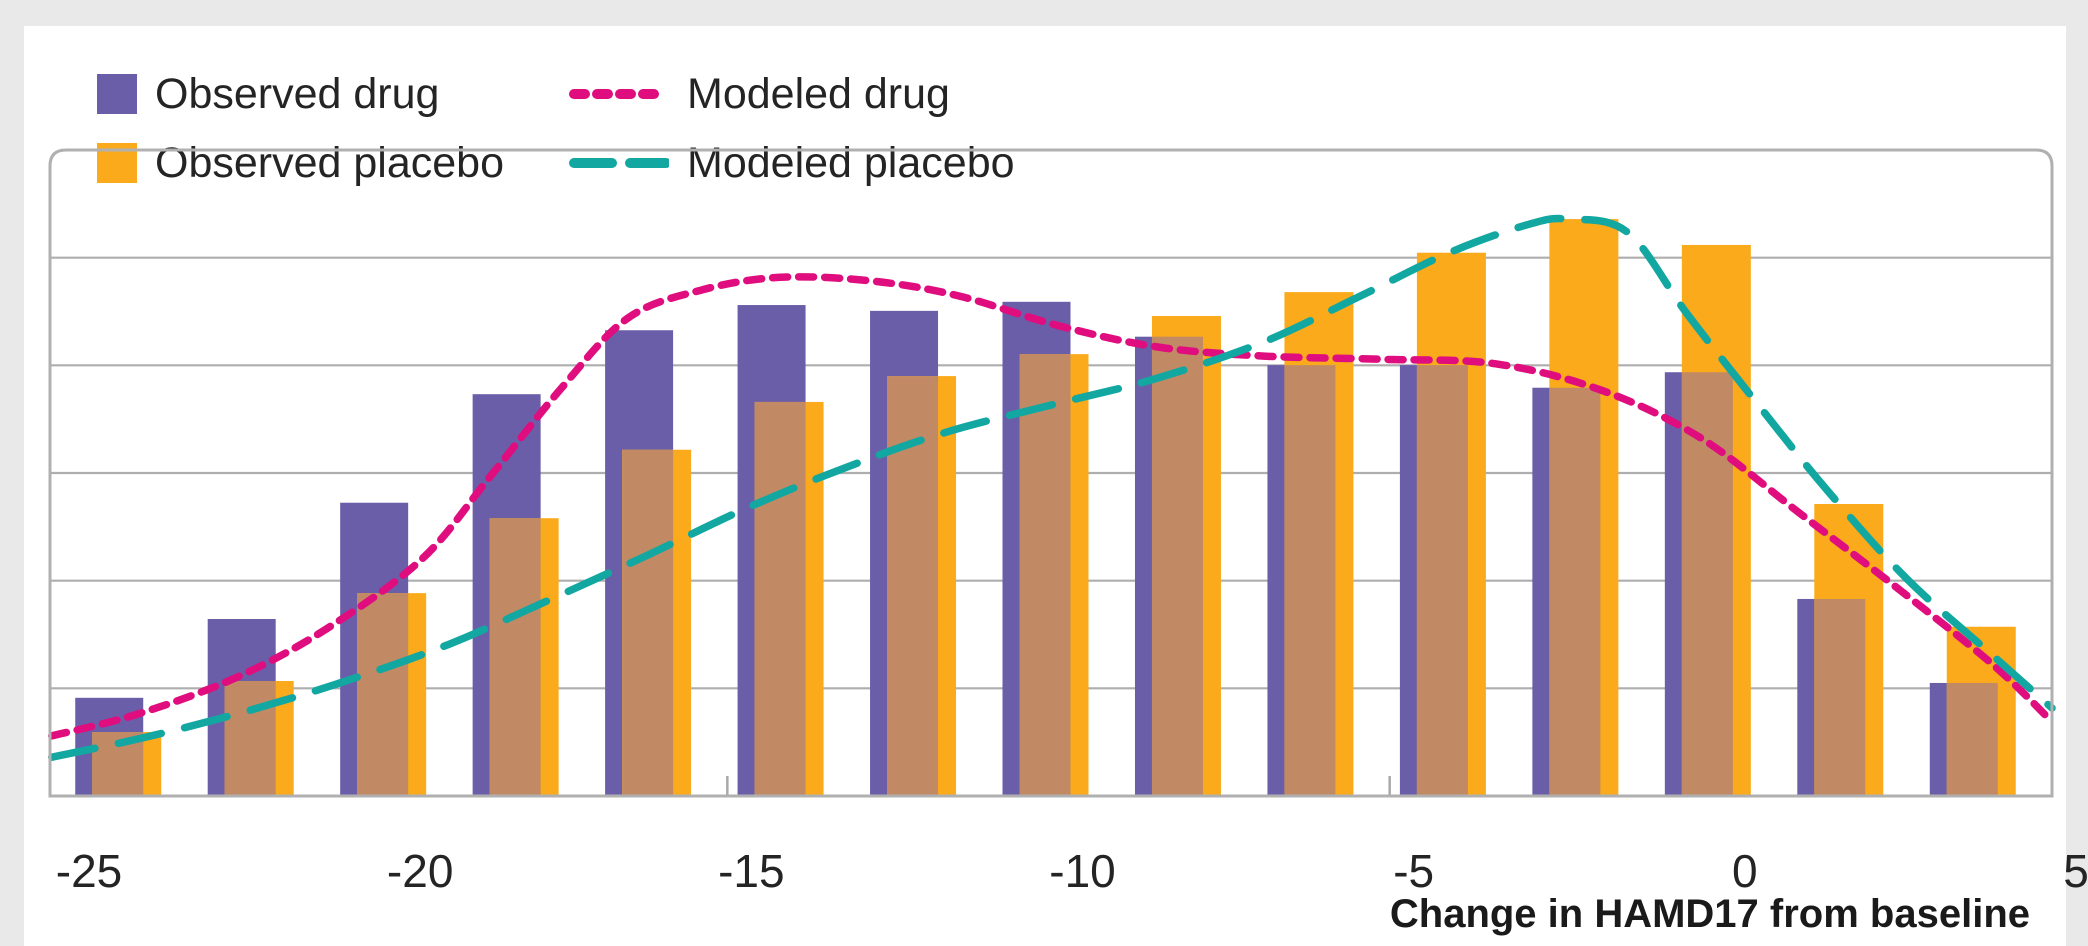 This screenshot has height=946, width=2088. What do you see at coordinates (2075, 871) in the screenshot?
I see `x-tick-label: 5` at bounding box center [2075, 871].